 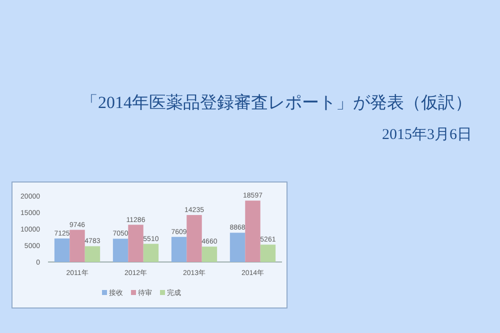 What do you see at coordinates (427, 134) in the screenshot?
I see `text: 2015年3月6日` at bounding box center [427, 134].